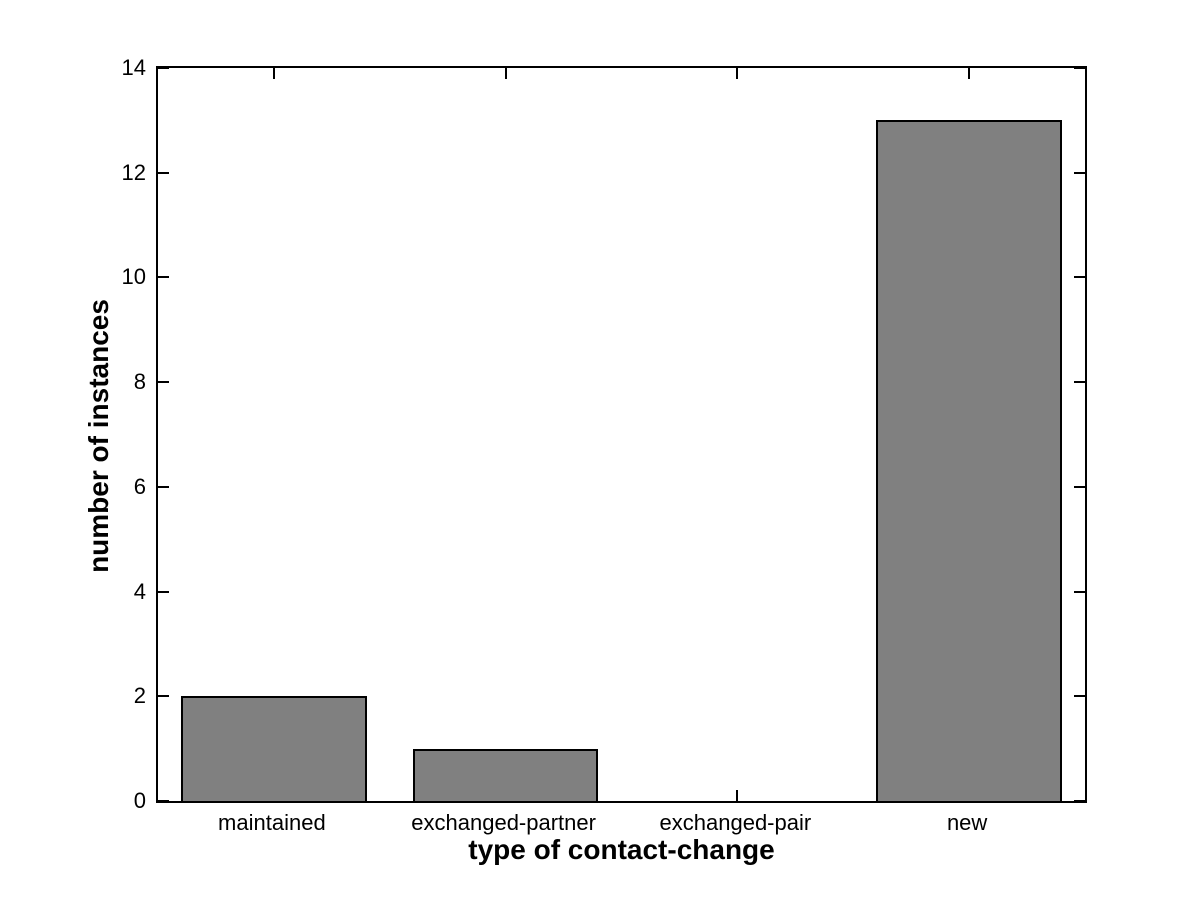  What do you see at coordinates (133, 67) in the screenshot?
I see `y-tick-label: 14` at bounding box center [133, 67].